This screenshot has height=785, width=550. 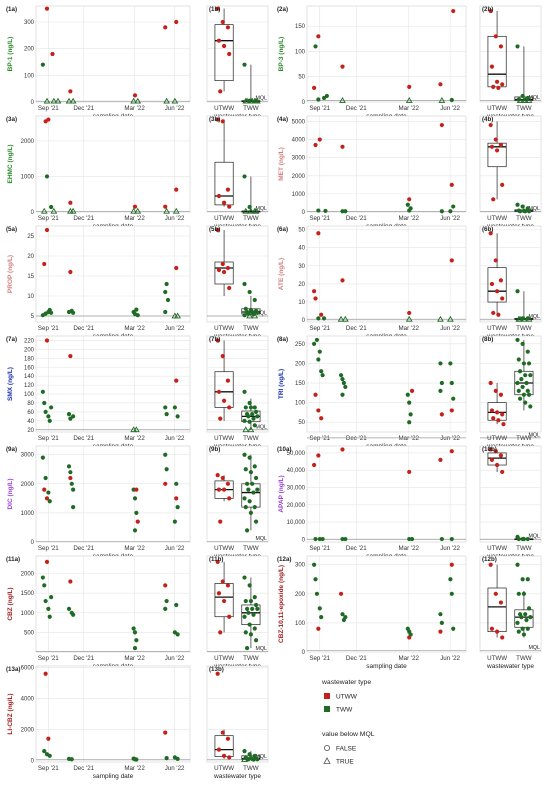 What do you see at coordinates (224, 600) in the screenshot?
I see `box` at bounding box center [224, 600].